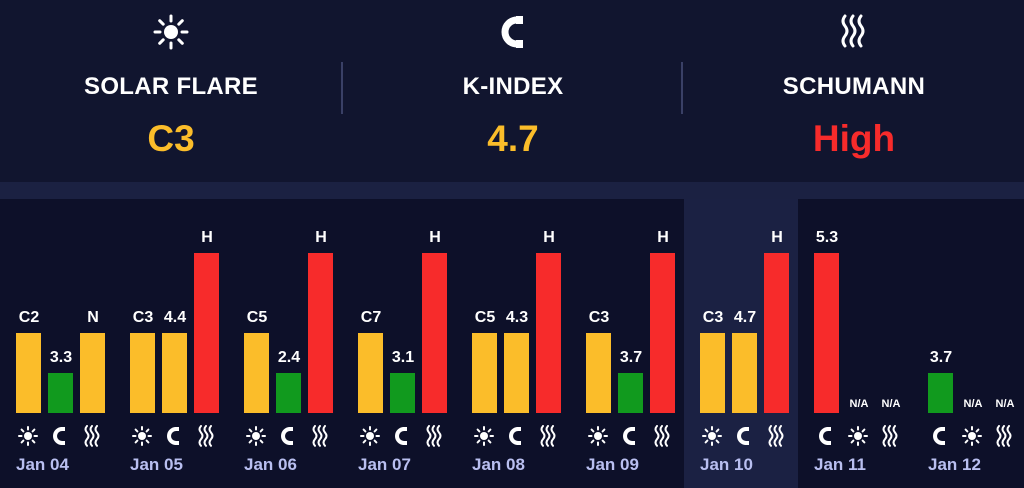 The height and width of the screenshot is (488, 1024). What do you see at coordinates (171, 138) in the screenshot?
I see `solar-flare-value: C3` at bounding box center [171, 138].